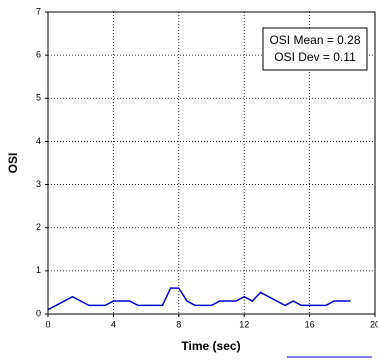  What do you see at coordinates (38, 55) in the screenshot?
I see `y-tick-label: 6` at bounding box center [38, 55].